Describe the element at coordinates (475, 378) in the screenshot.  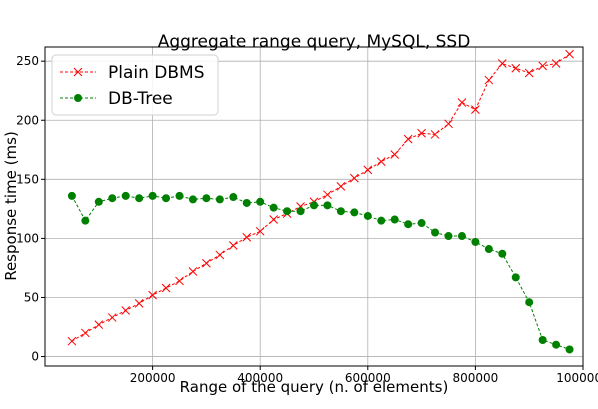
I see `x-tick-label: 800000` at that location.